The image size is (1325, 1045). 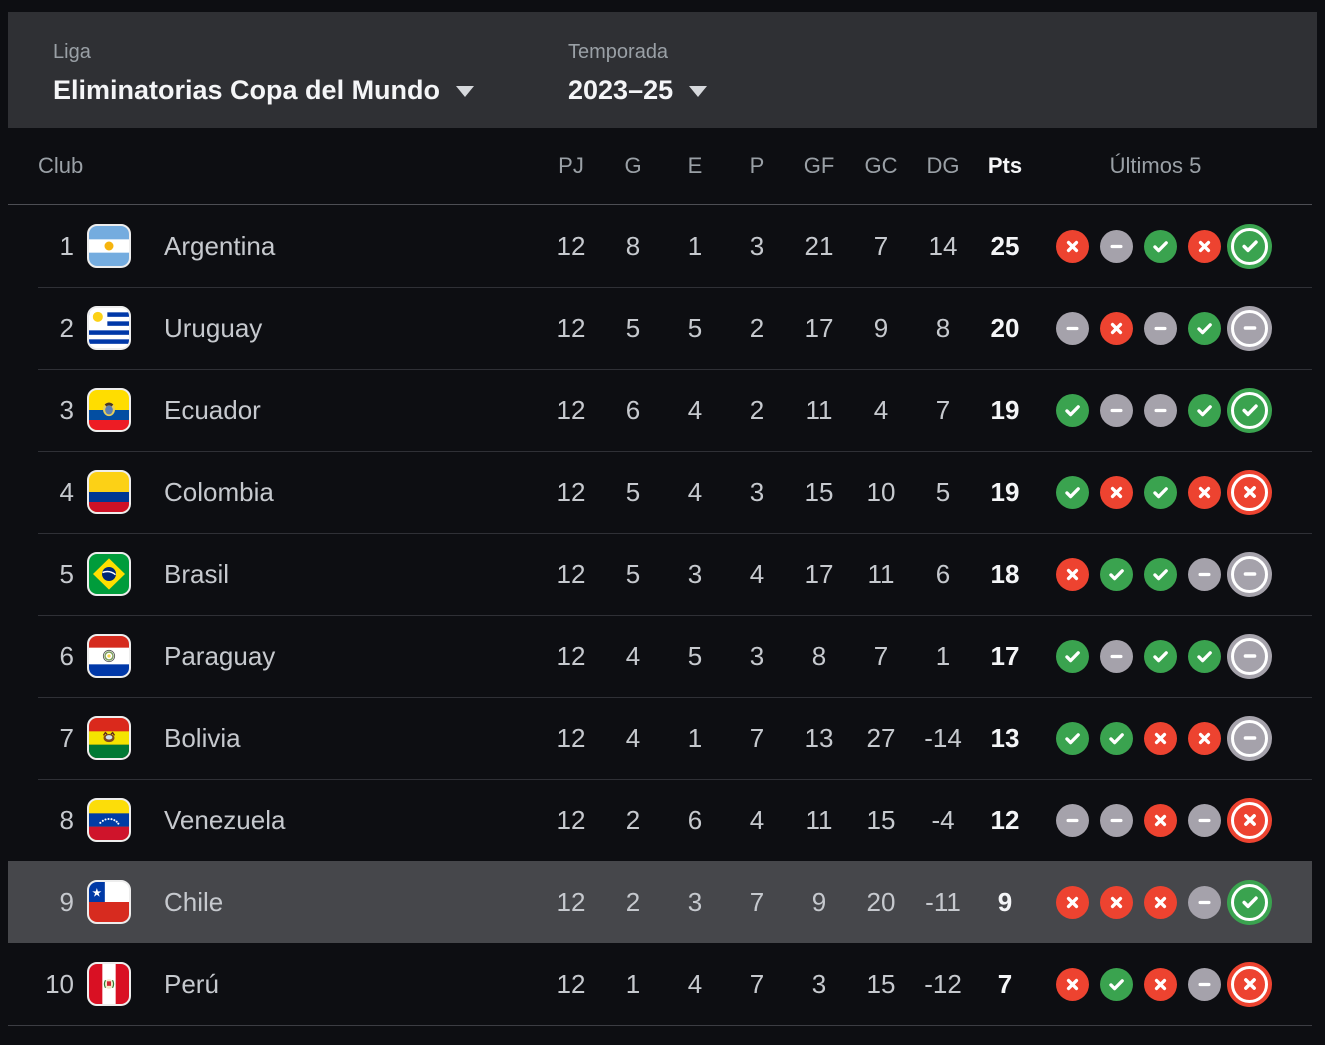 I want to click on stat-g-cell: 4, so click(x=633, y=737).